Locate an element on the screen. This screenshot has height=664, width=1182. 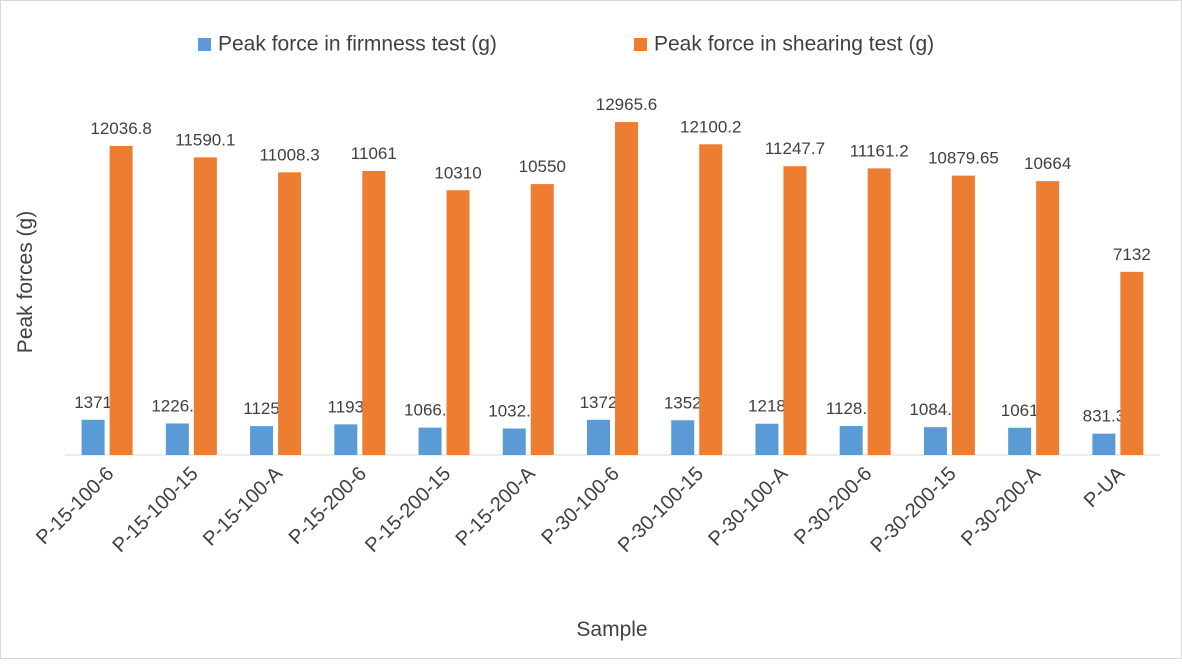
value-label: 831.3 is located at coordinates (1104, 416).